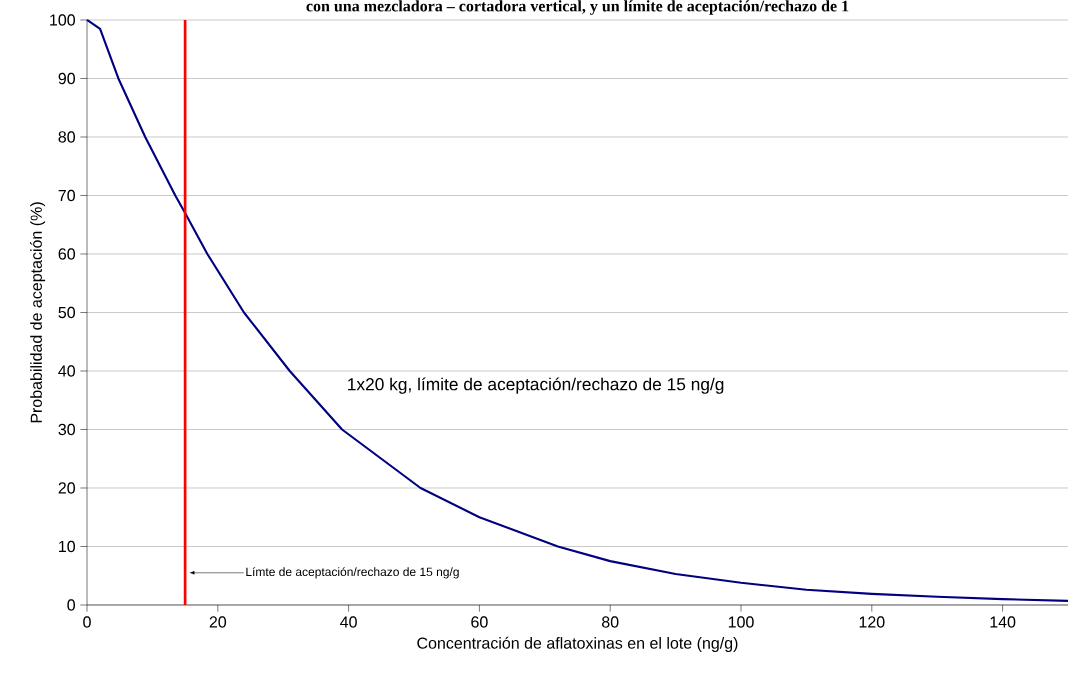 The width and height of the screenshot is (1068, 691). What do you see at coordinates (71, 605) in the screenshot?
I see `y-tick-label: 0` at bounding box center [71, 605].